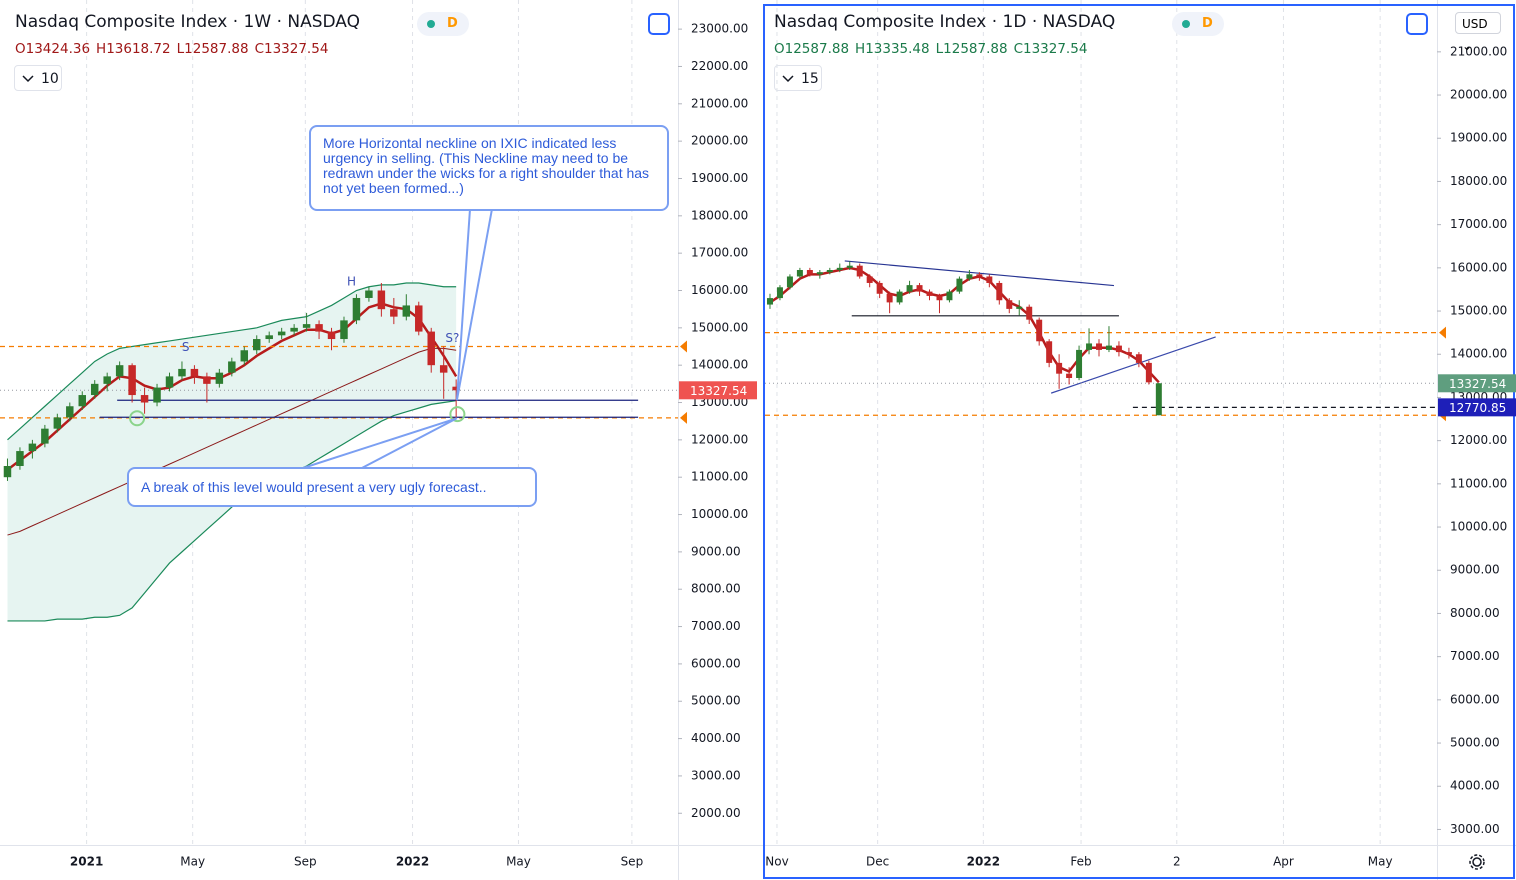  Describe the element at coordinates (812, 49) in the screenshot. I see `ohlc-value: O12587.88` at that location.